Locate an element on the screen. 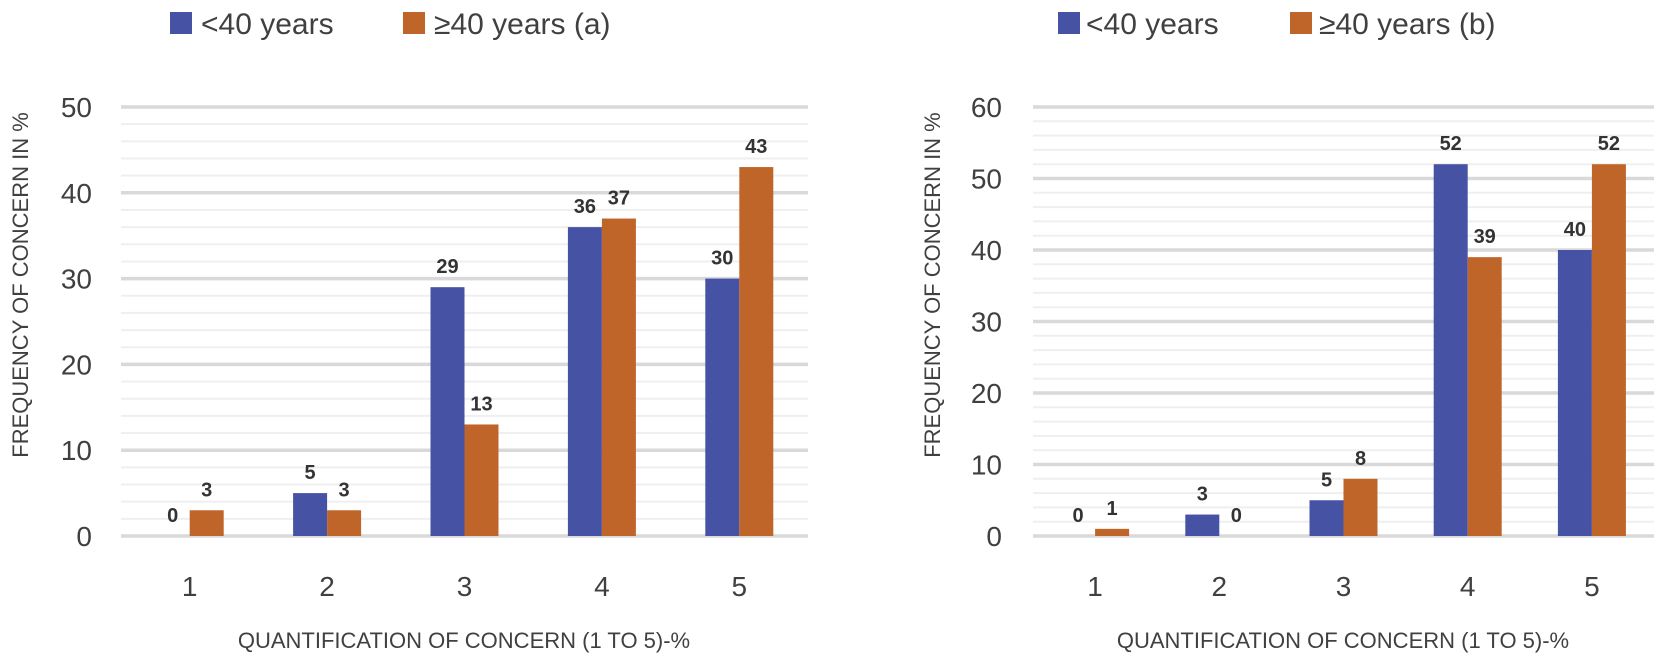 The height and width of the screenshot is (657, 1668). data-label: 30 is located at coordinates (722, 259).